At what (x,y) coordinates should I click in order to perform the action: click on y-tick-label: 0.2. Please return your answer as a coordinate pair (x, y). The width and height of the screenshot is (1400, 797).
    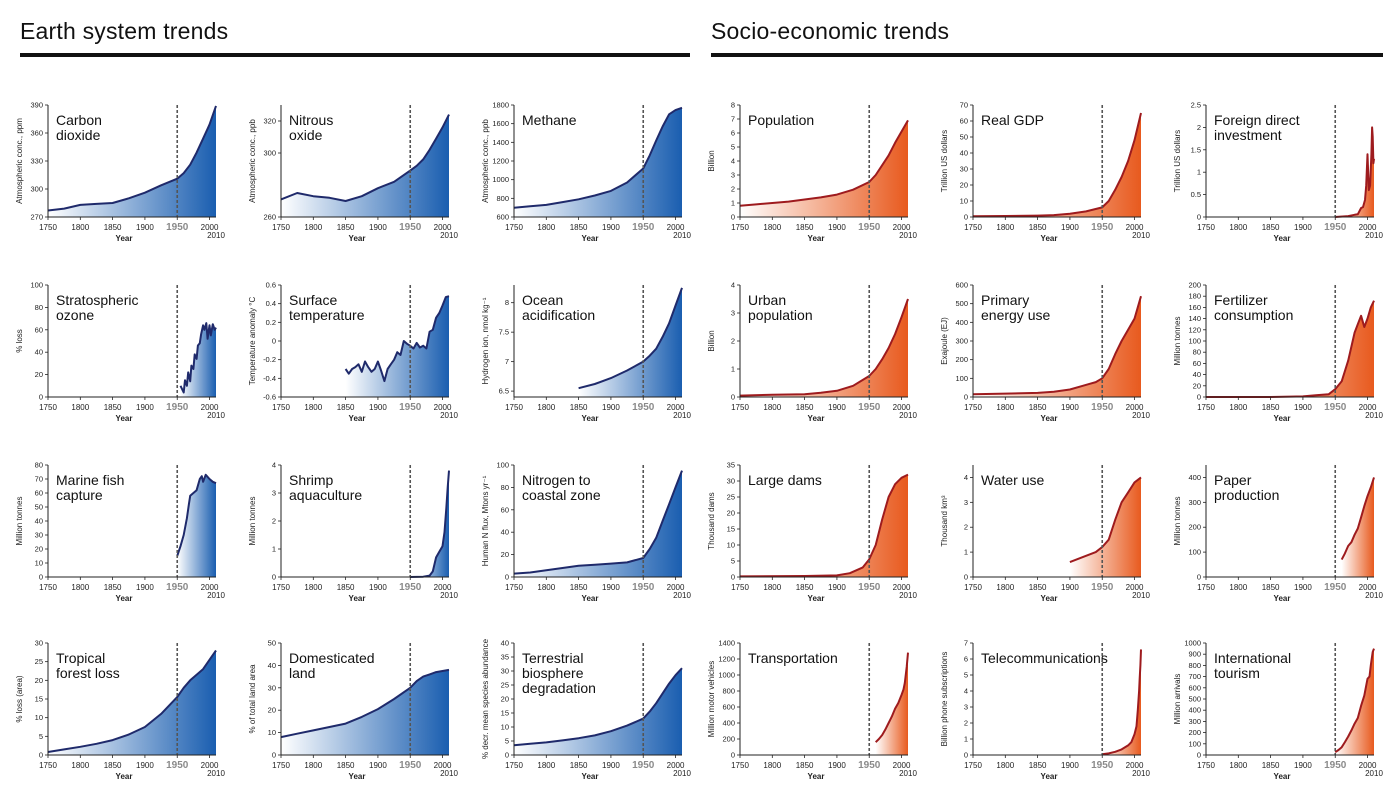
    Looking at the image, I should click on (271, 322).